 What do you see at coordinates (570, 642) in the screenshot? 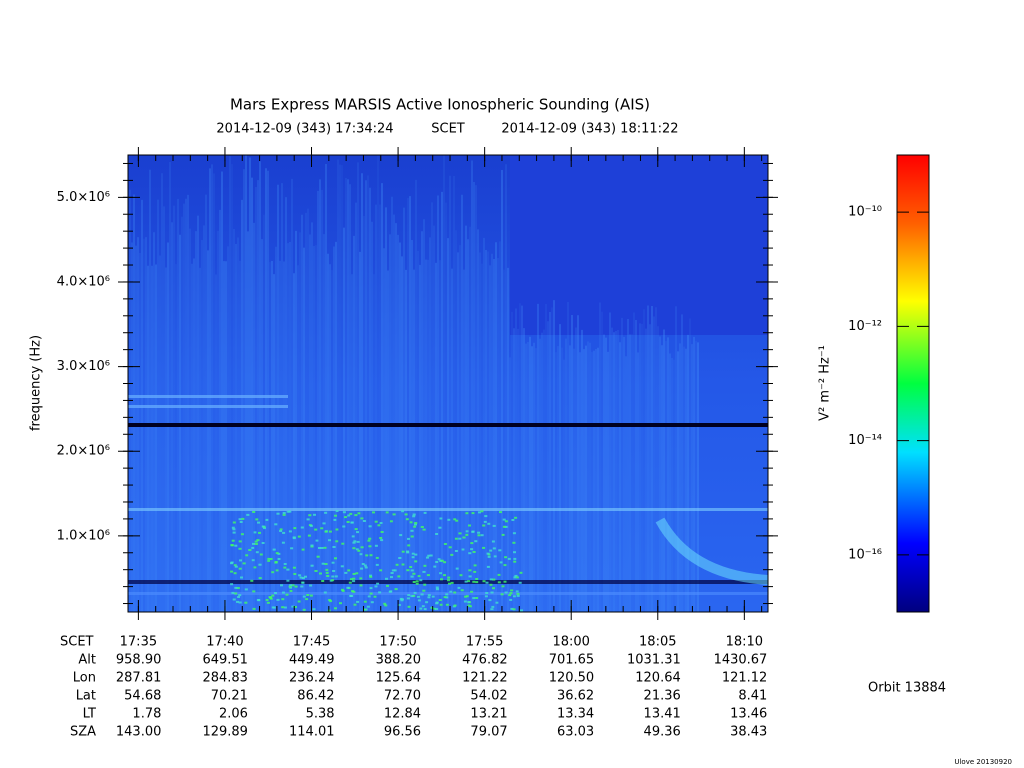
I see `x-tick-label: 18:00` at bounding box center [570, 642].